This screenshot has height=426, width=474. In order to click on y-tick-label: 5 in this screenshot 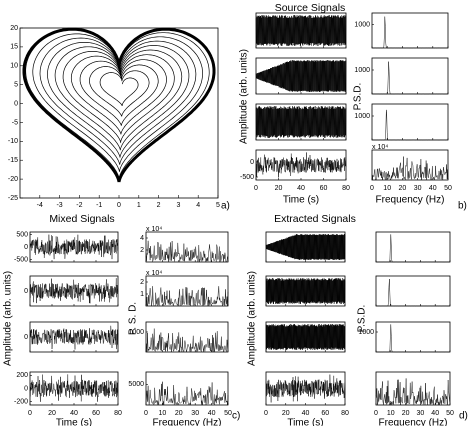, I will do `click(16, 85)`.